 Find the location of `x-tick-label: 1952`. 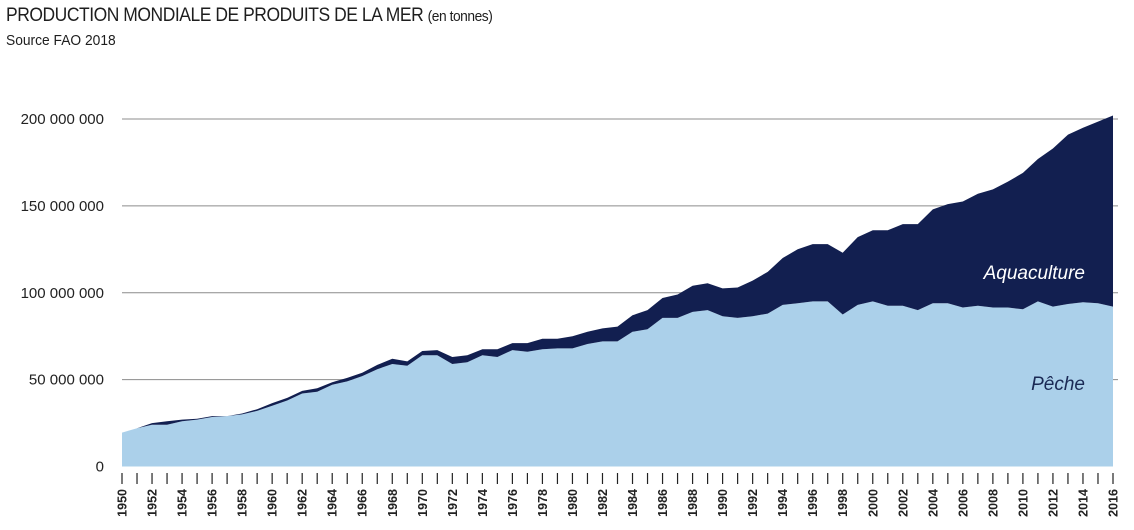

x-tick-label: 1952 is located at coordinates (153, 503).